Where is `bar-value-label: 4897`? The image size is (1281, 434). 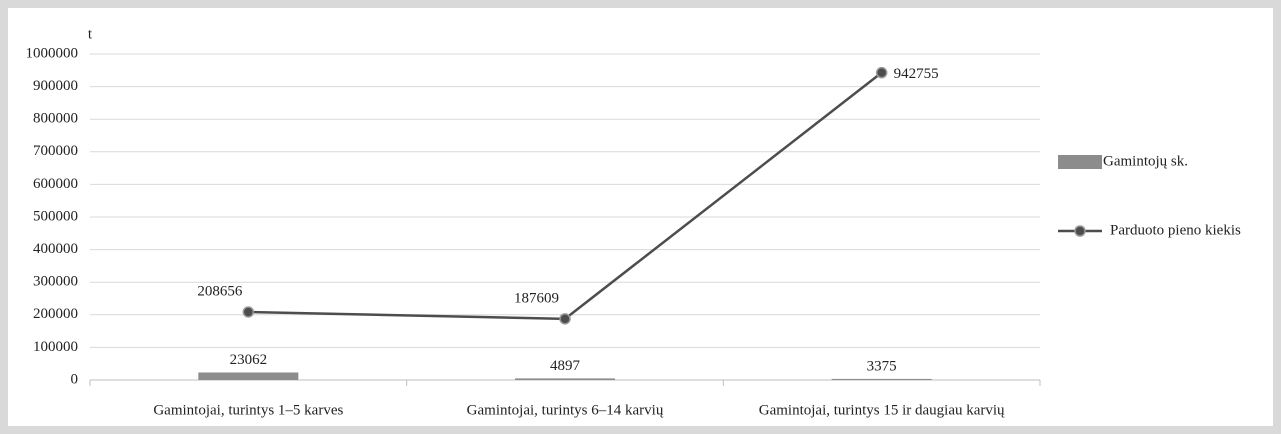
bar-value-label: 4897 is located at coordinates (565, 366).